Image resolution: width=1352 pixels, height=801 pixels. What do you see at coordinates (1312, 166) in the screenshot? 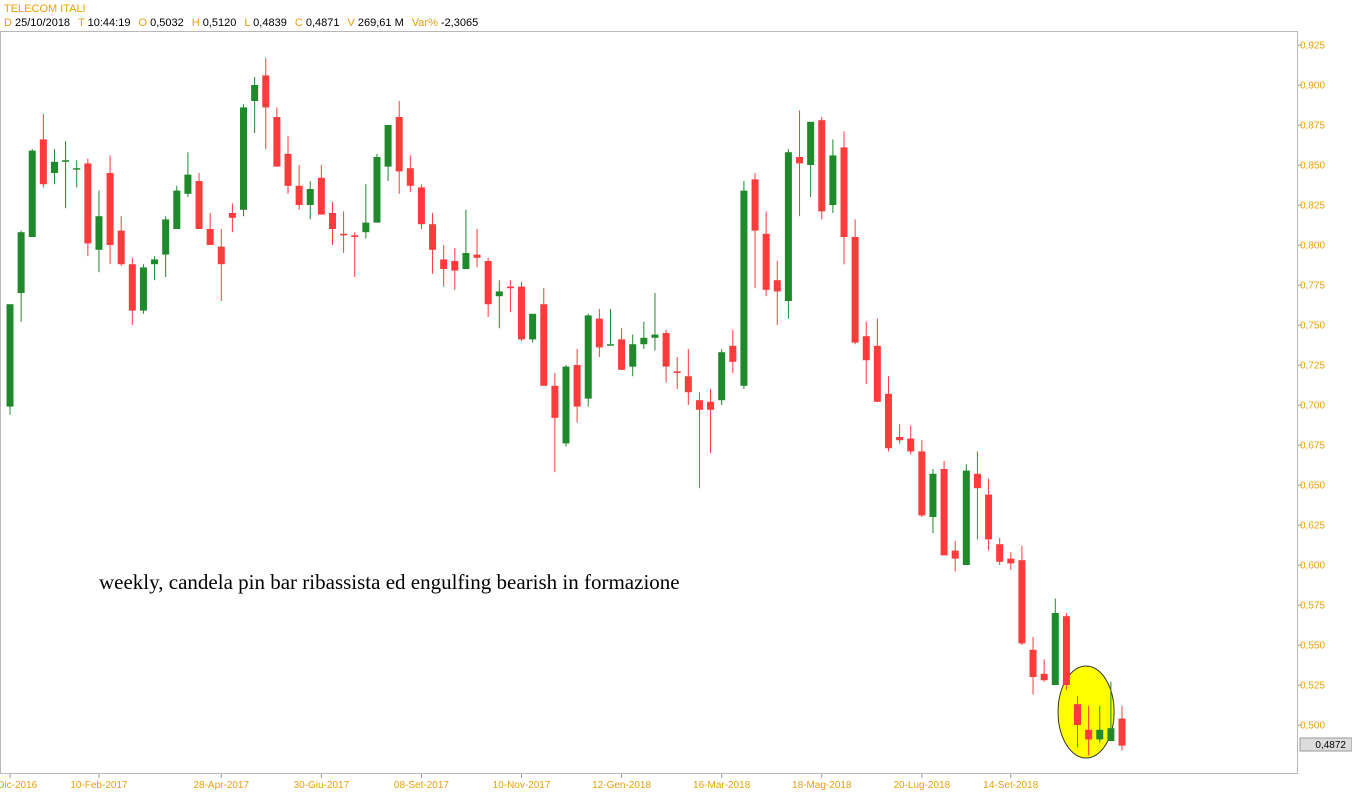
I see `y-tick-label: 0,850` at bounding box center [1312, 166].